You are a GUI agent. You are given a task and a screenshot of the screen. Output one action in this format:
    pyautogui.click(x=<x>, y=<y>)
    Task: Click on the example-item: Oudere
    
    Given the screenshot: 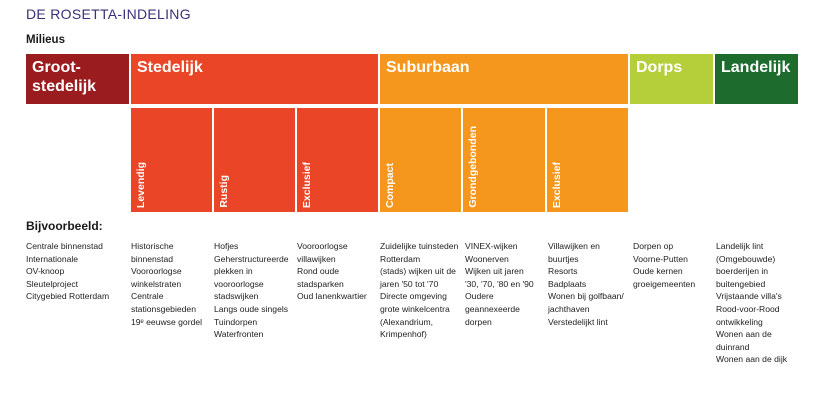 What is the action you would take?
    pyautogui.click(x=479, y=296)
    